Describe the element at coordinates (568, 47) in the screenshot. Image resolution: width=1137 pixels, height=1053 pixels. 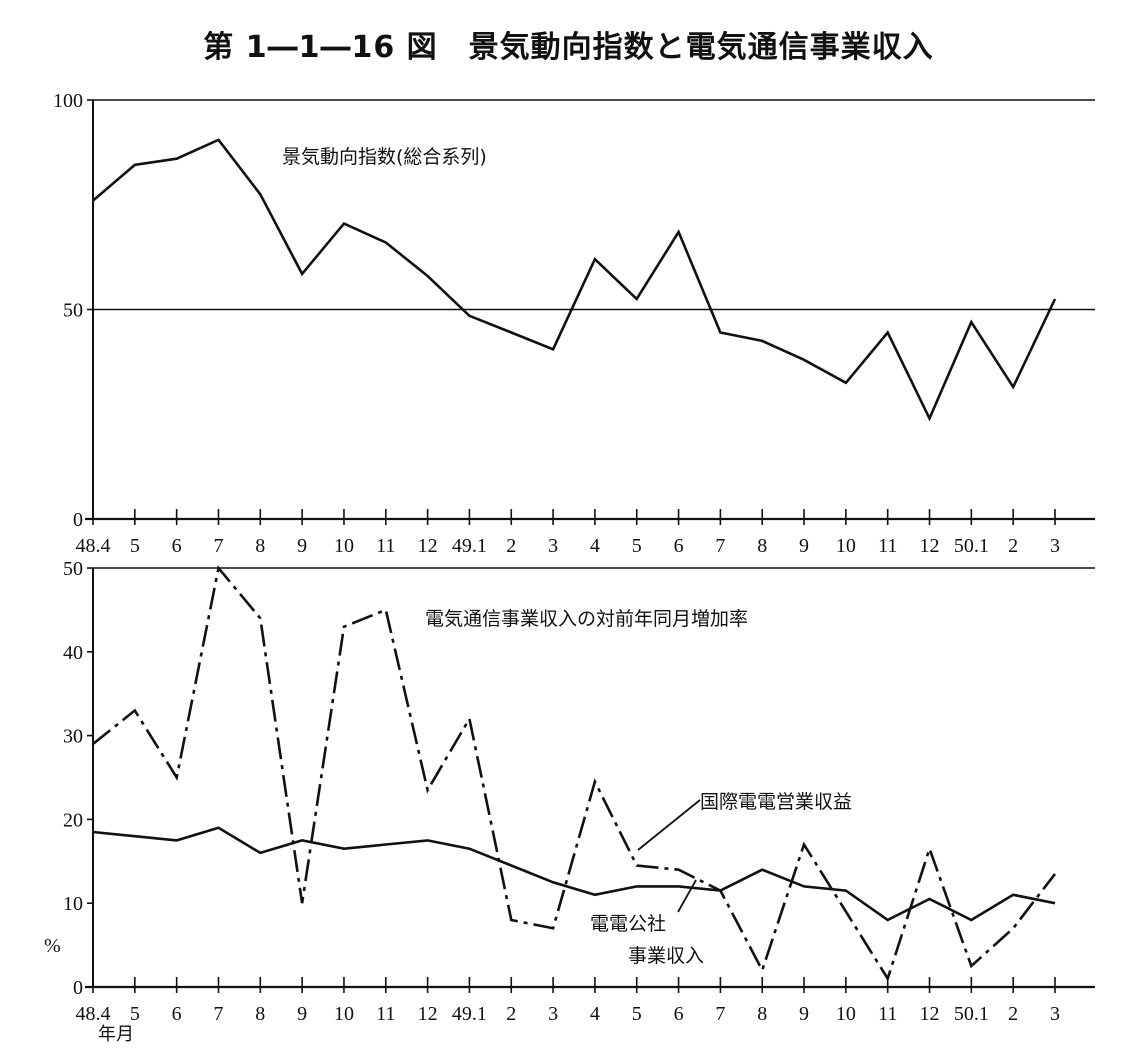
I see `chart-title: 第 1―1―16 図 景気動向指数と電気通信事業収入` at that location.